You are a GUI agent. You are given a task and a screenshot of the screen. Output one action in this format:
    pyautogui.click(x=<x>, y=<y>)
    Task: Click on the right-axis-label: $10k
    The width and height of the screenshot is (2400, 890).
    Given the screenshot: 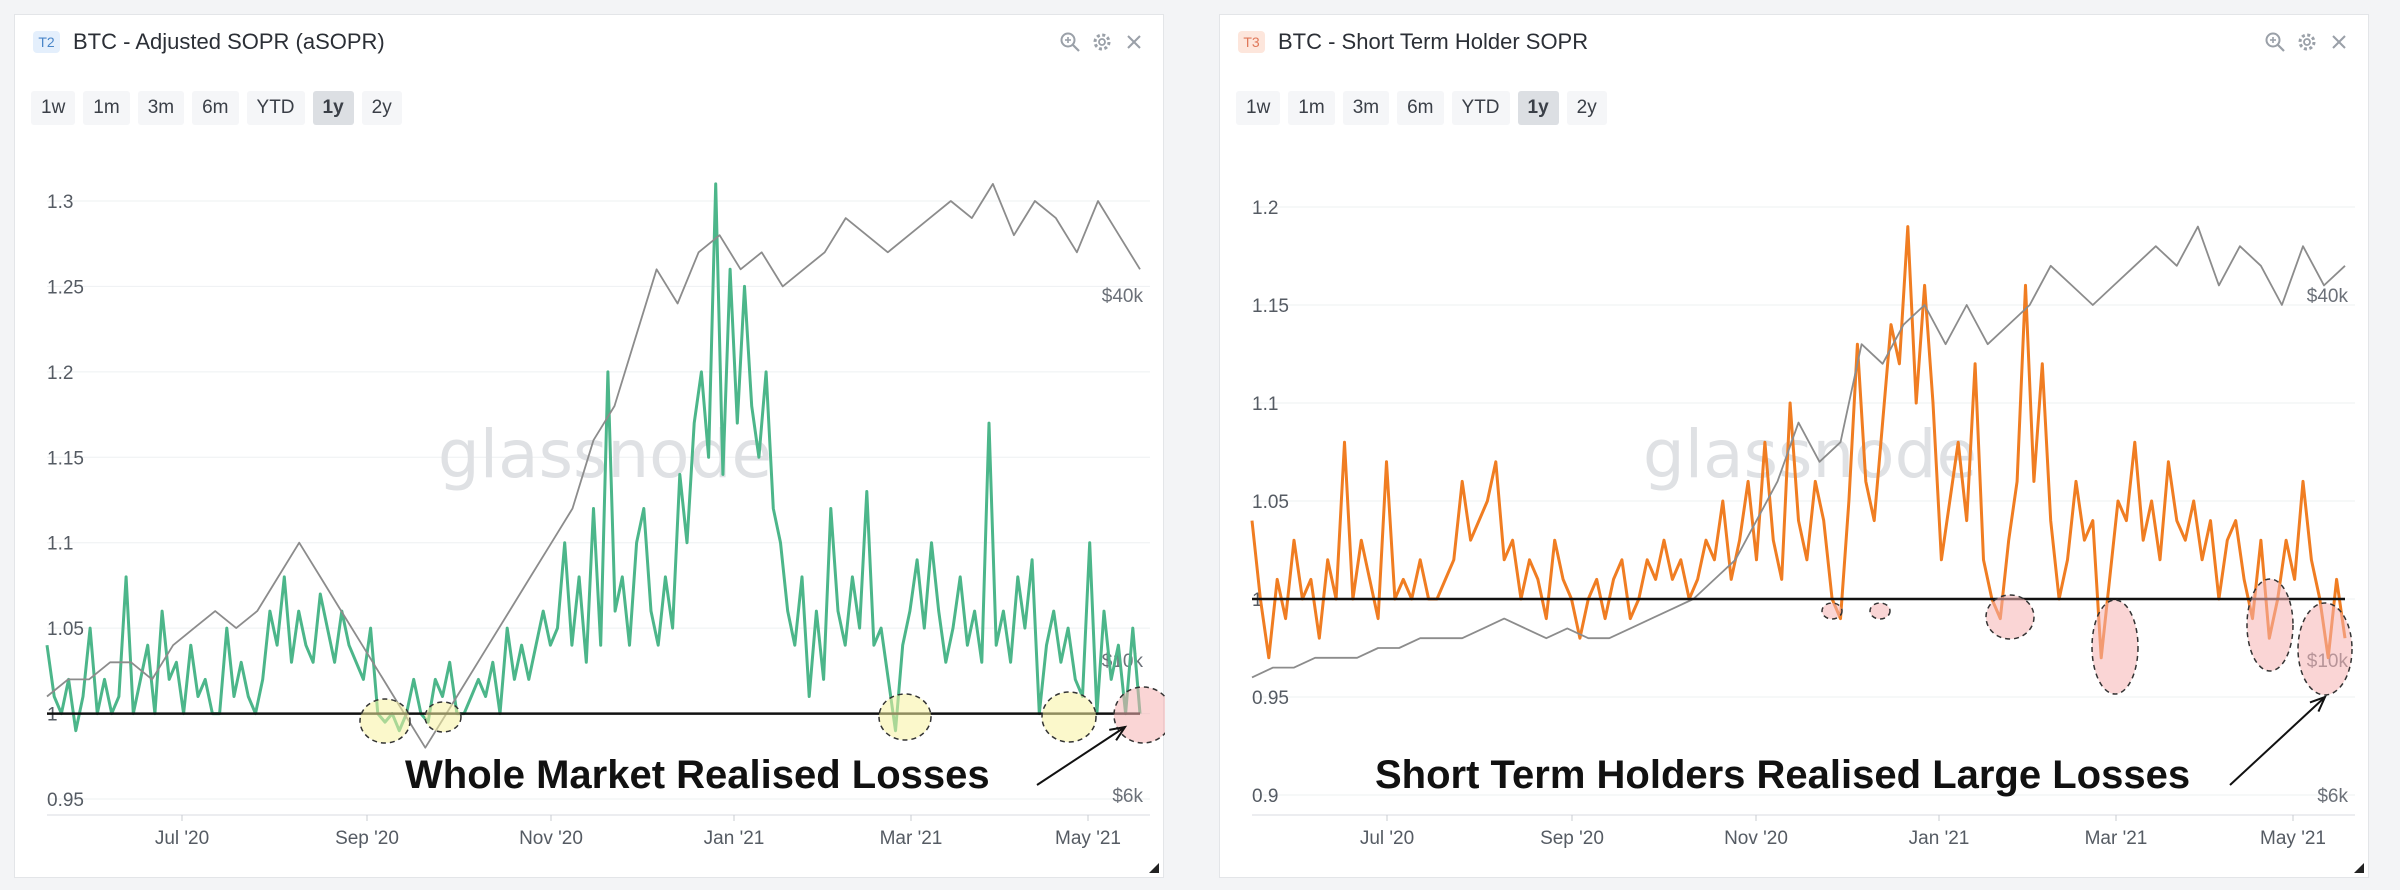 What is the action you would take?
    pyautogui.click(x=1123, y=661)
    